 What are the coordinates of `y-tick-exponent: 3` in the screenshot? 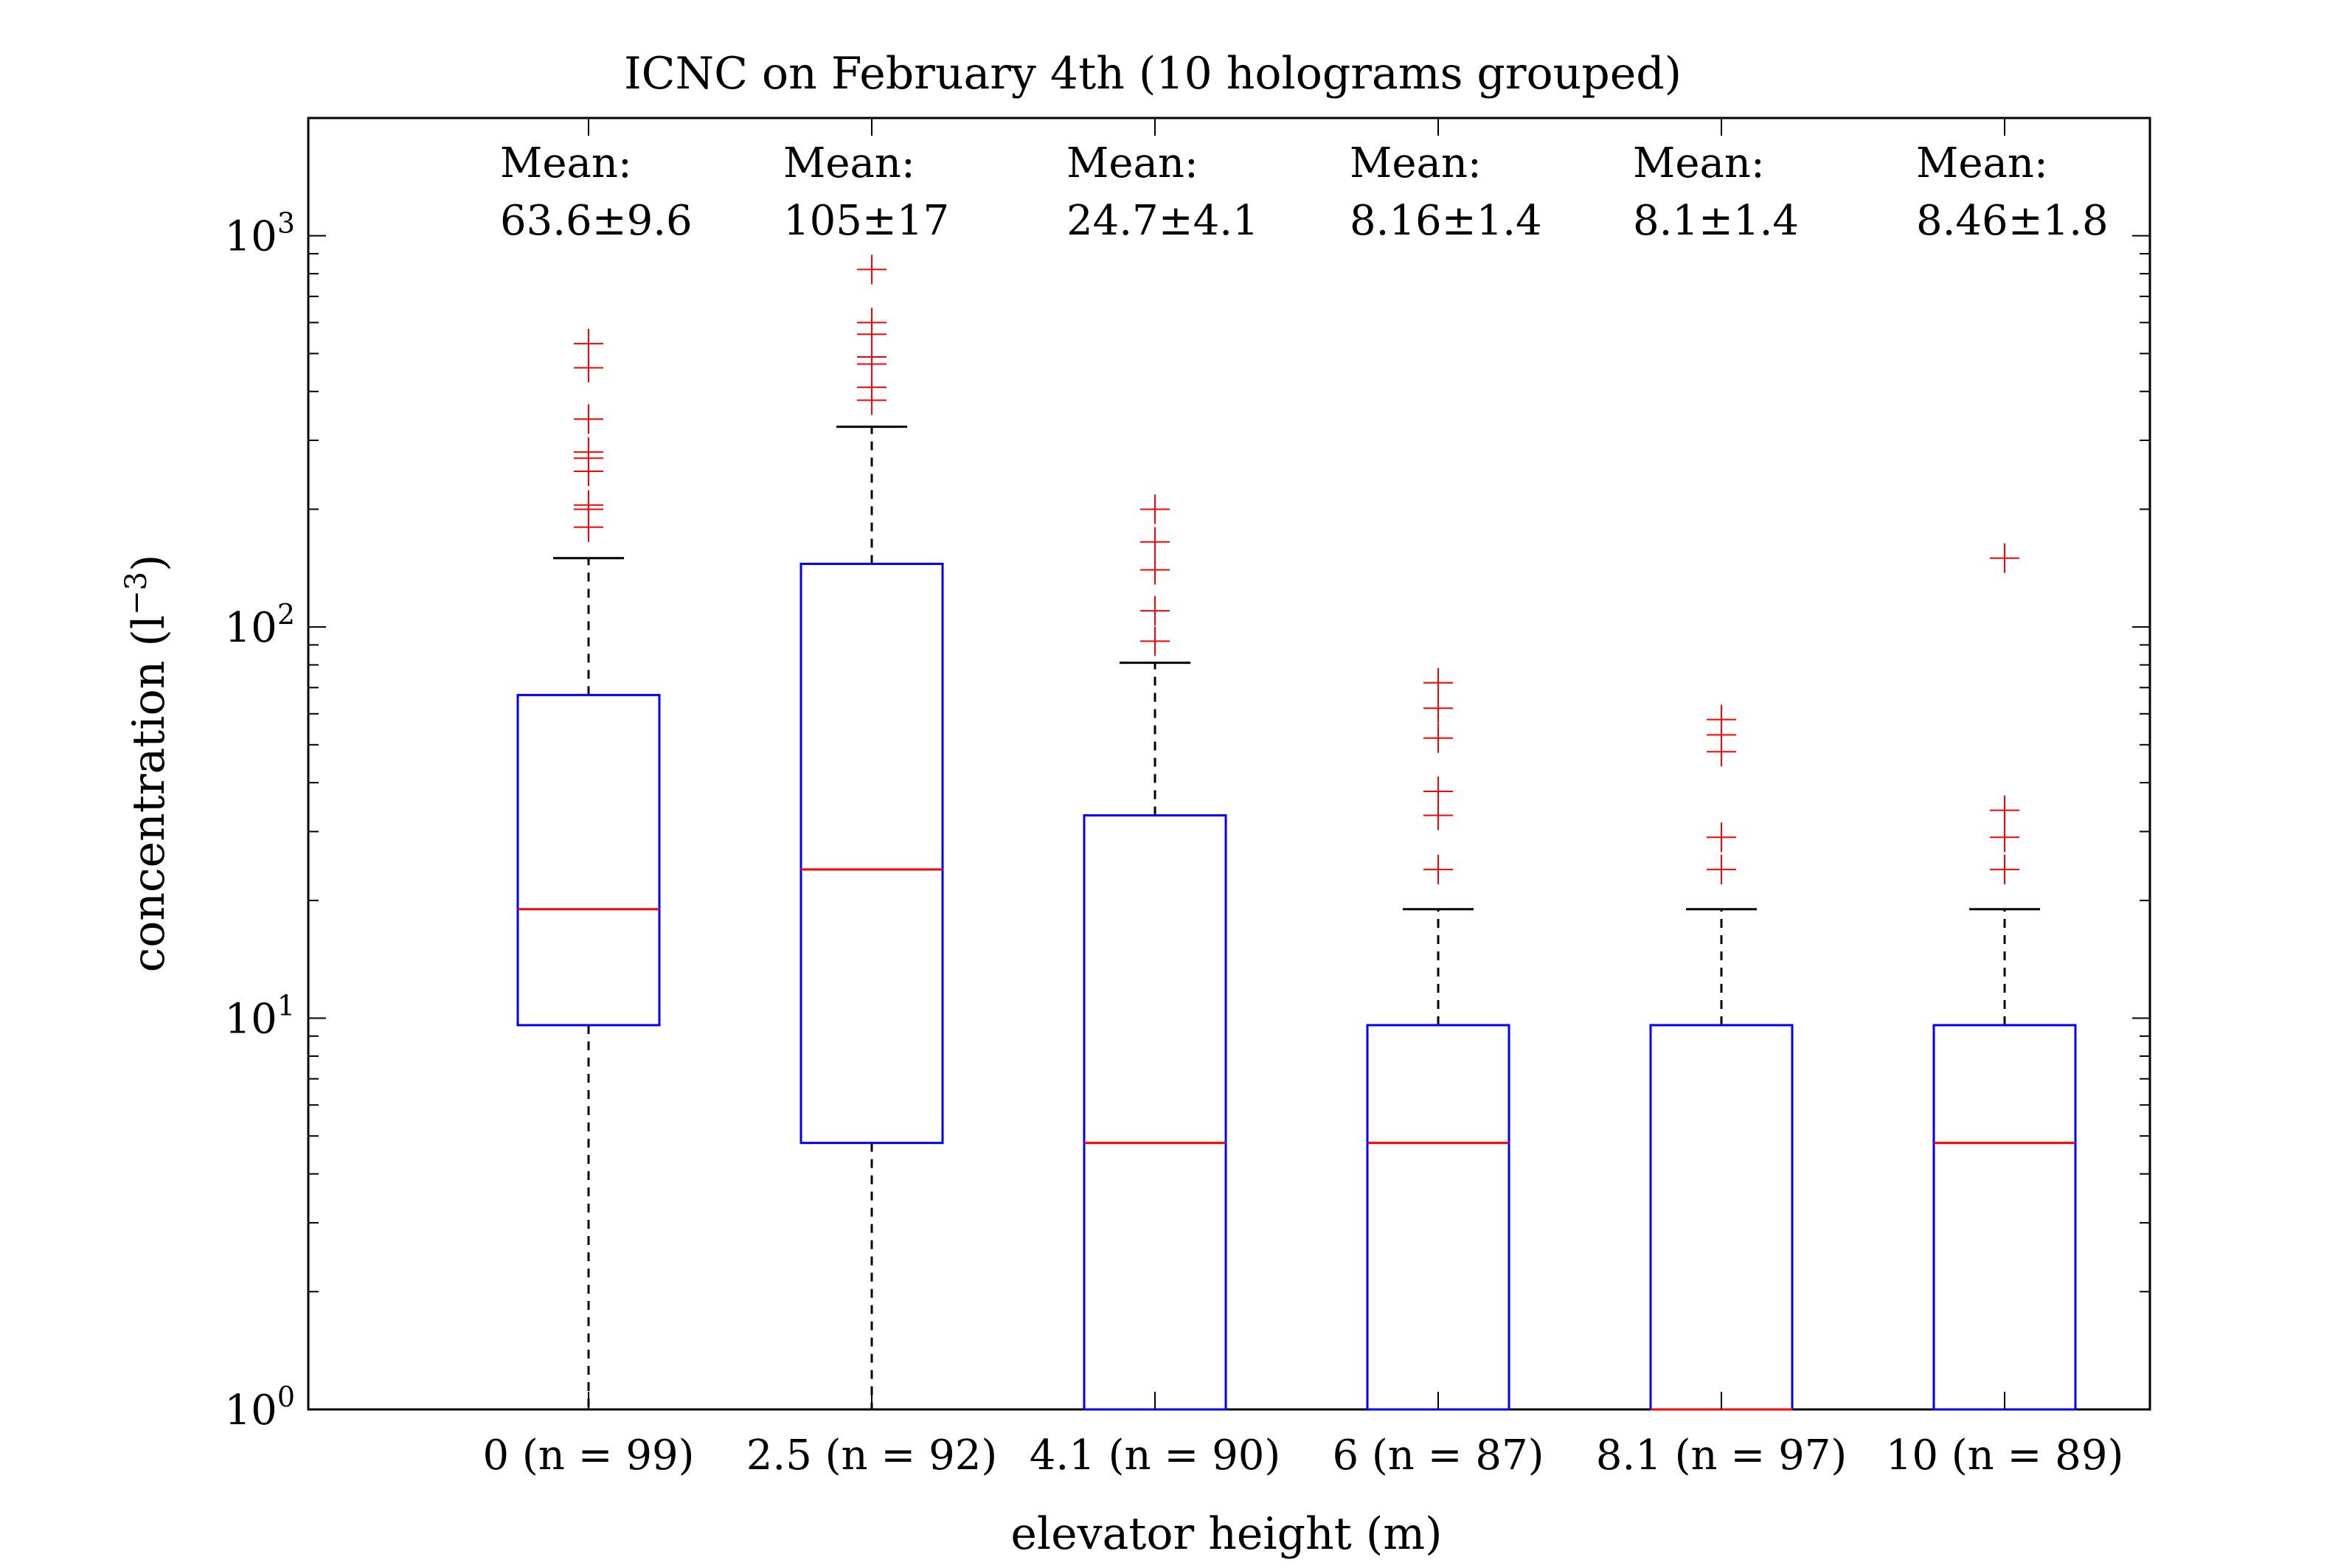 It's located at (286, 223).